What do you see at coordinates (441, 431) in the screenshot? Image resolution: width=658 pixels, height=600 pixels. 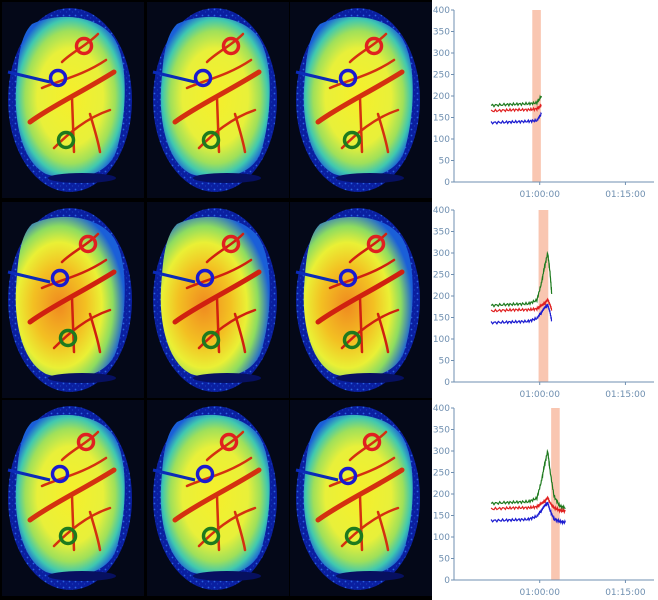 I see `y-tick-label: 350` at bounding box center [441, 431].